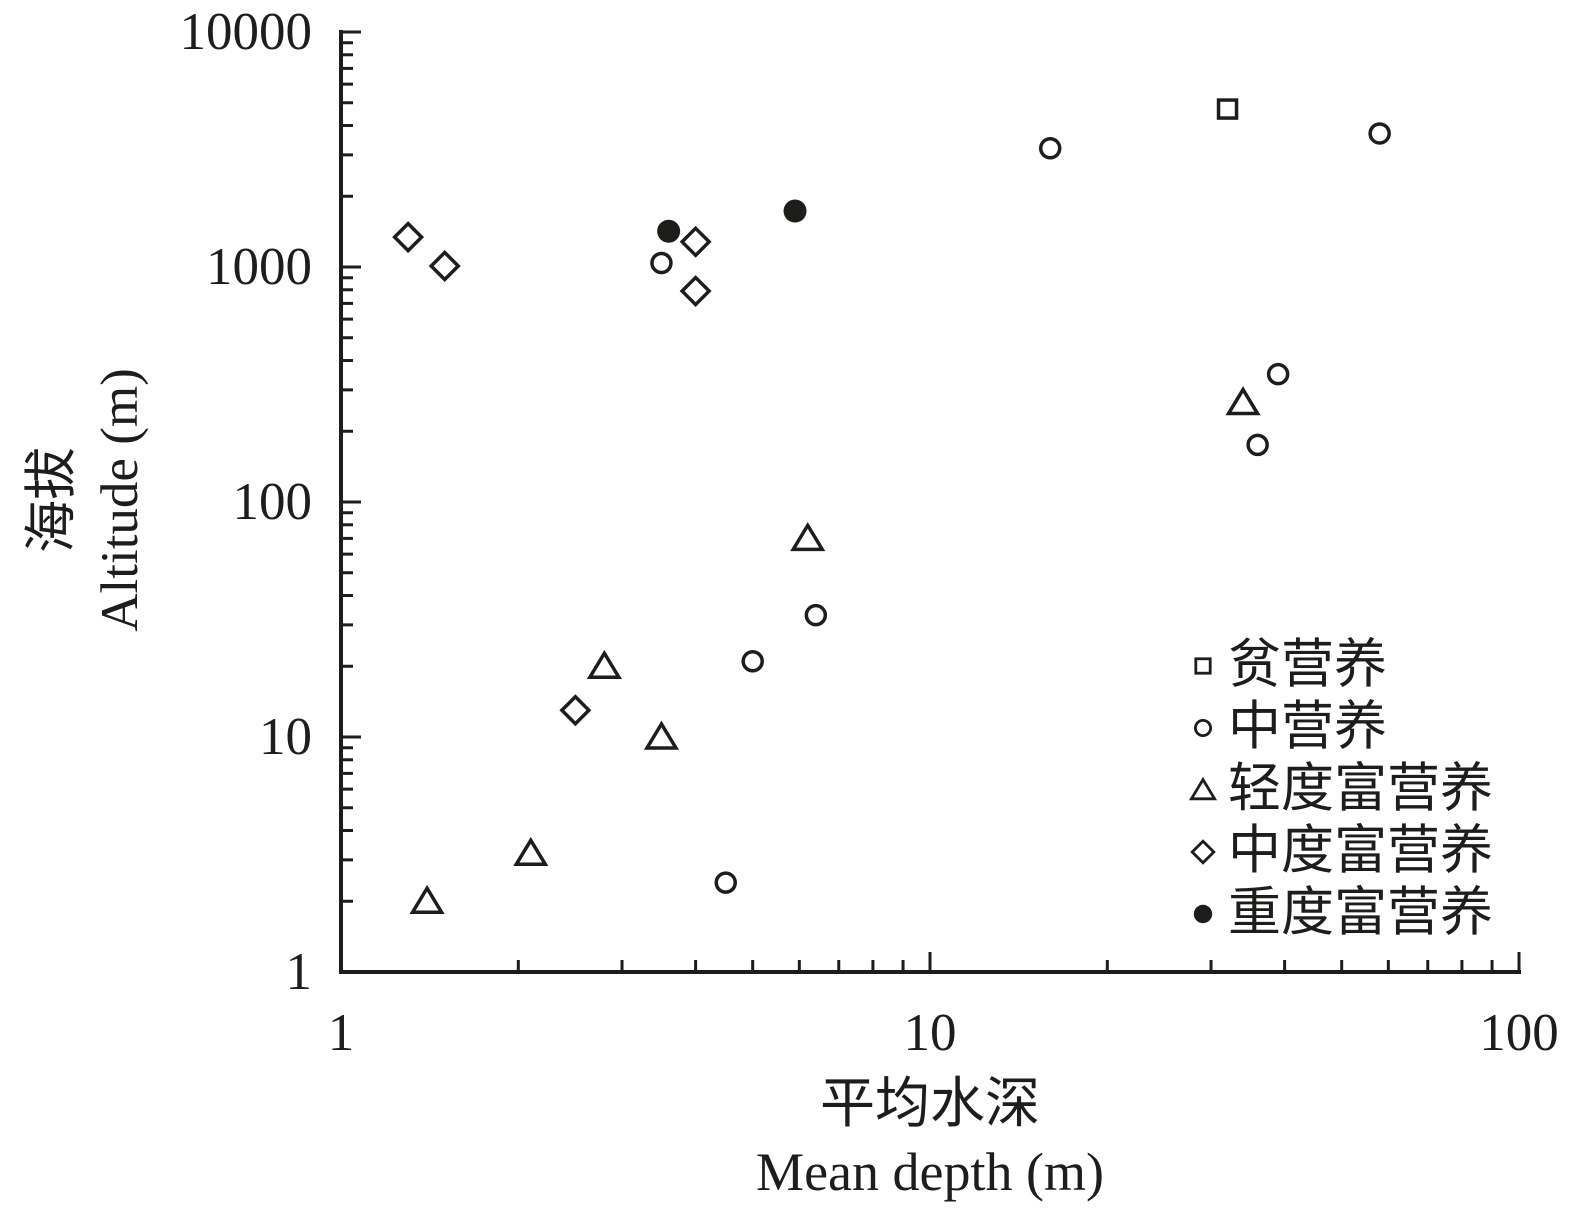 The height and width of the screenshot is (1213, 1575). I want to click on open-square-icon, so click(1203, 665).